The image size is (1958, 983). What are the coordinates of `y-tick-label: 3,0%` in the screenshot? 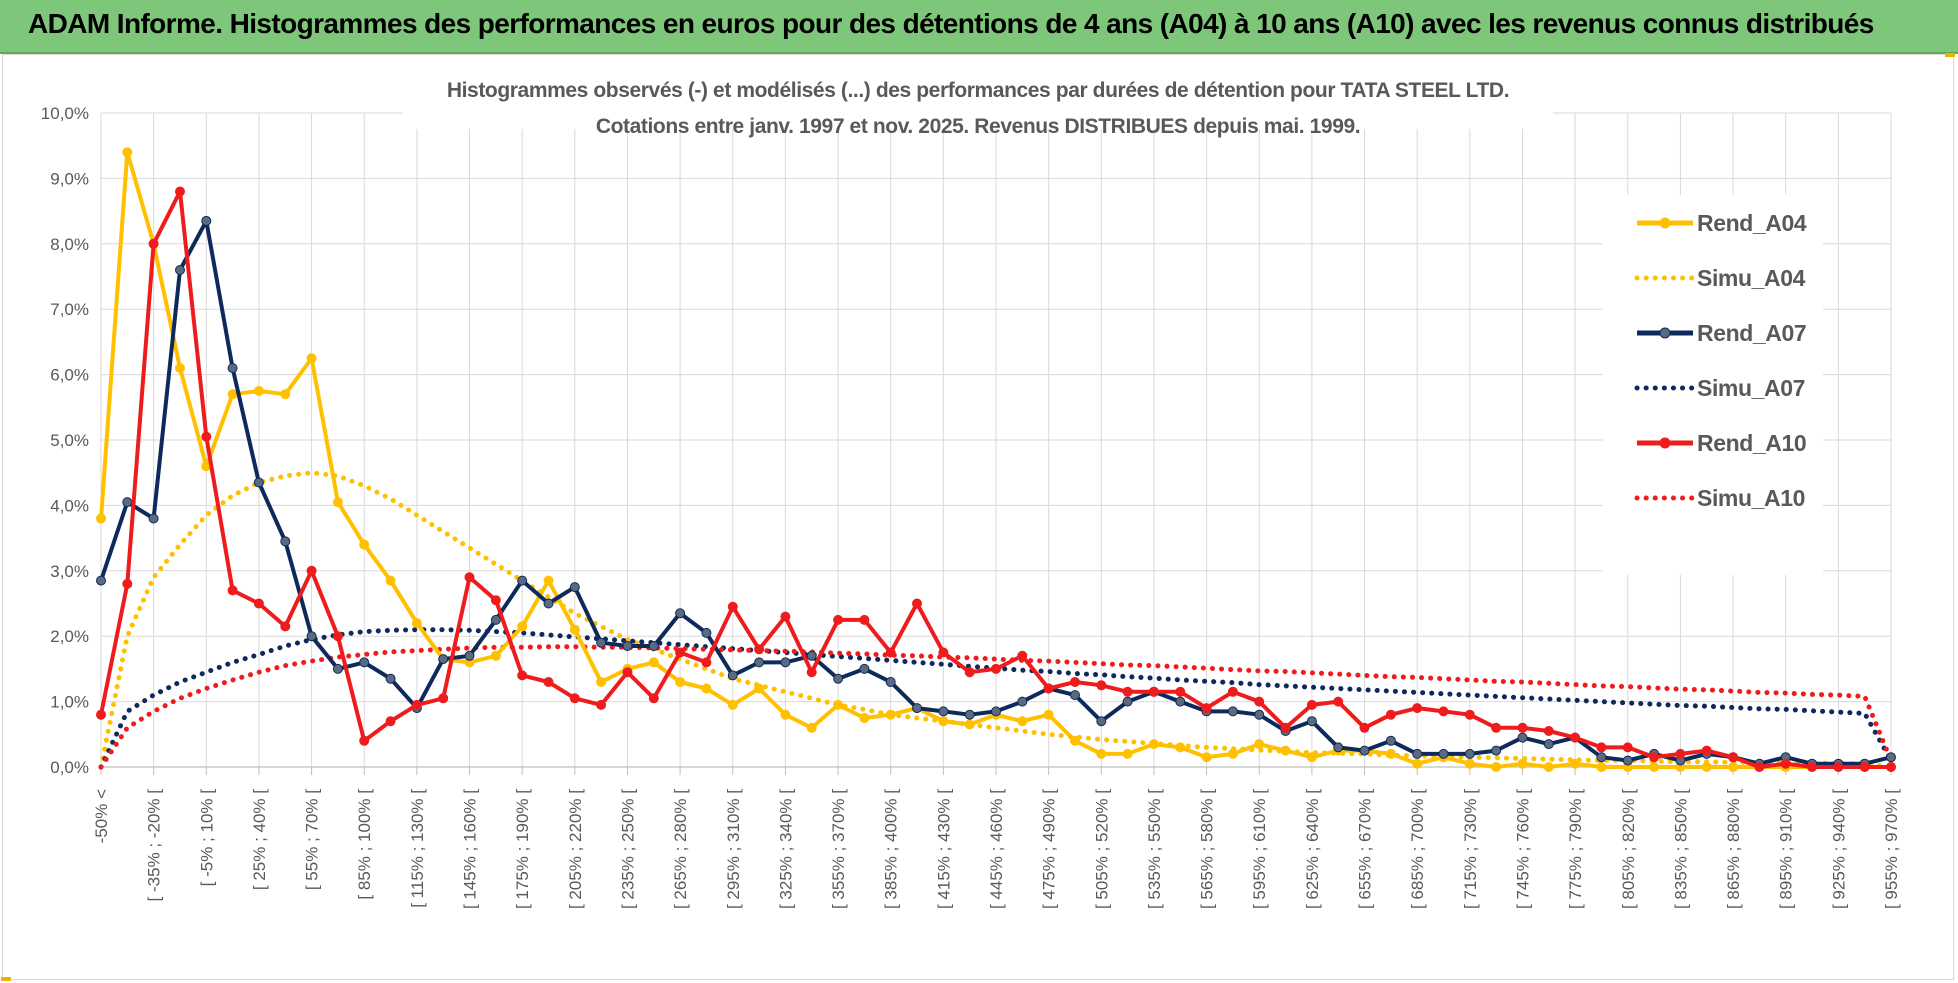 It's located at (69, 571).